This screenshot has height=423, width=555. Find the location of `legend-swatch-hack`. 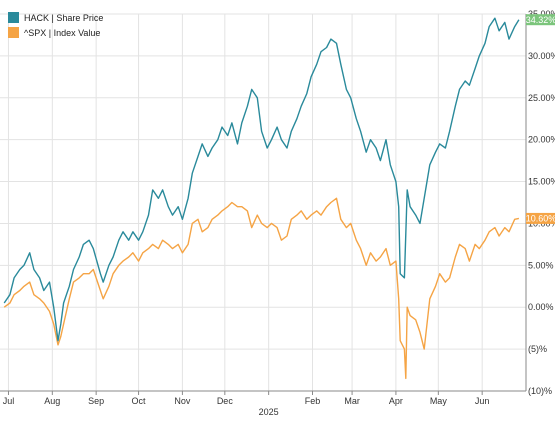

legend-swatch-hack is located at coordinates (13, 17).